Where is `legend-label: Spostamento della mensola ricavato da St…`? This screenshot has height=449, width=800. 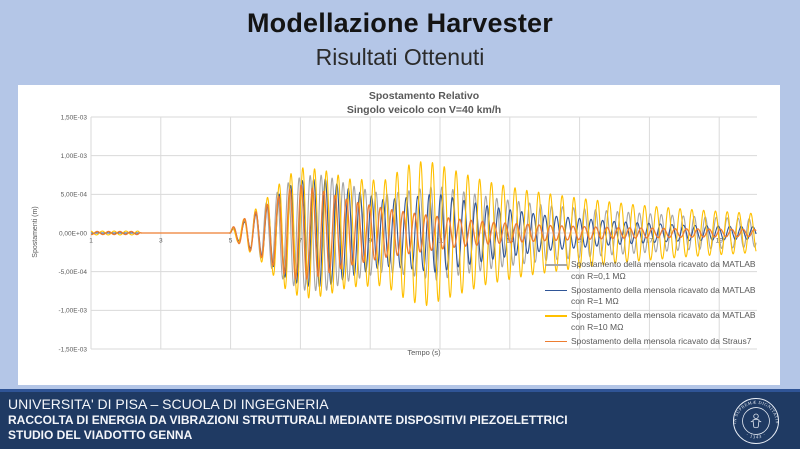
legend-label: Spostamento della mensola ricavato da St… is located at coordinates (661, 340).